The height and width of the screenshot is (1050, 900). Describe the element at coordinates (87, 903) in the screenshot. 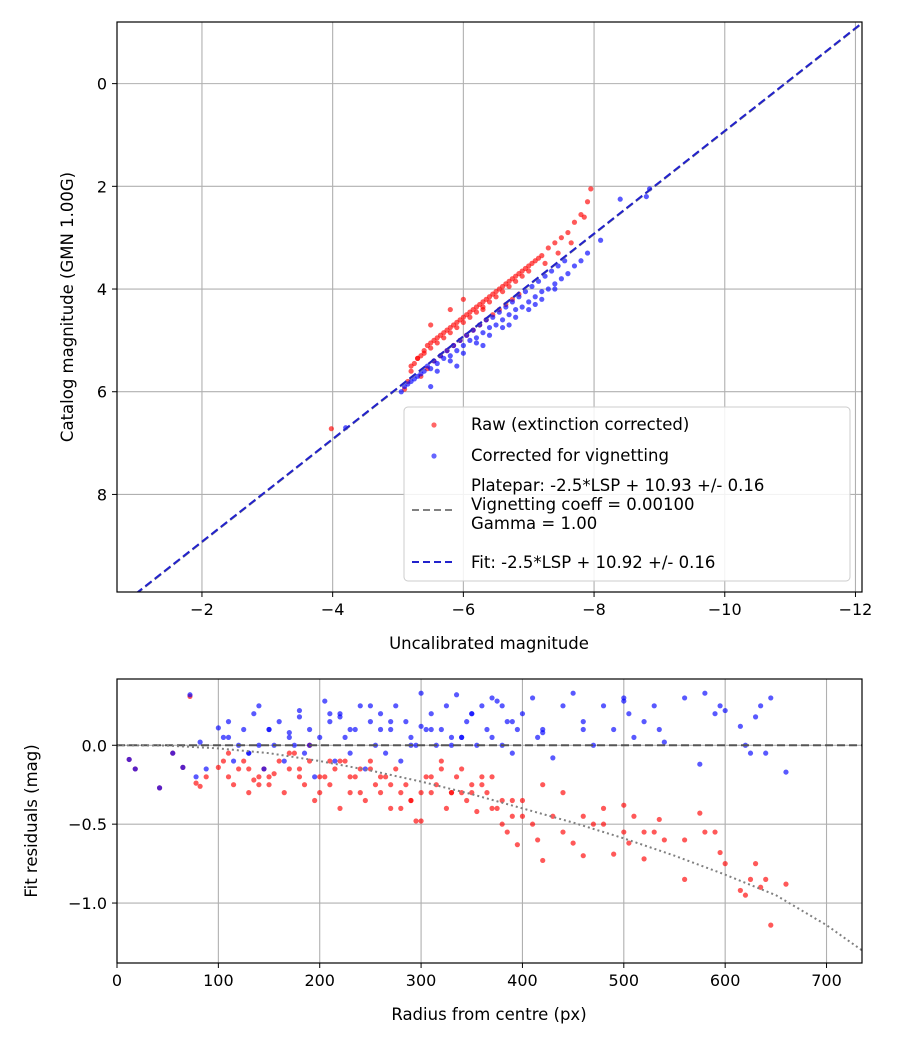

I see `y-tick-label: −1.0` at that location.